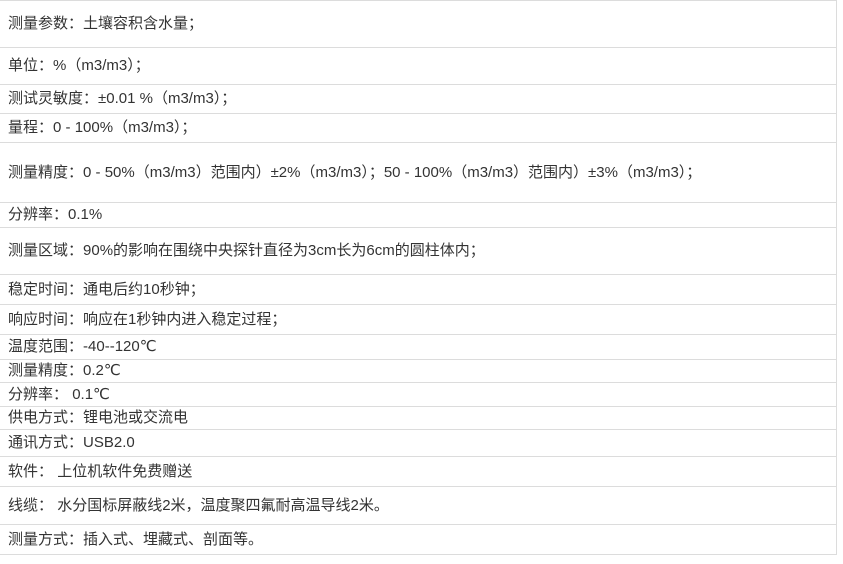 This screenshot has height=564, width=843. What do you see at coordinates (38, 319) in the screenshot?
I see `spec-label: 响应时间` at bounding box center [38, 319].